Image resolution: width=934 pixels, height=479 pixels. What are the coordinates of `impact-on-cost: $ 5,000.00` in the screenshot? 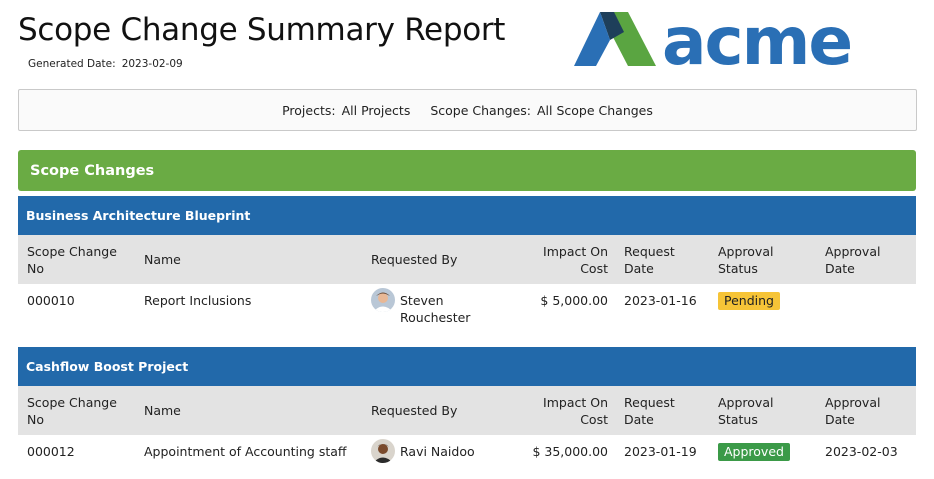 It's located at (574, 300).